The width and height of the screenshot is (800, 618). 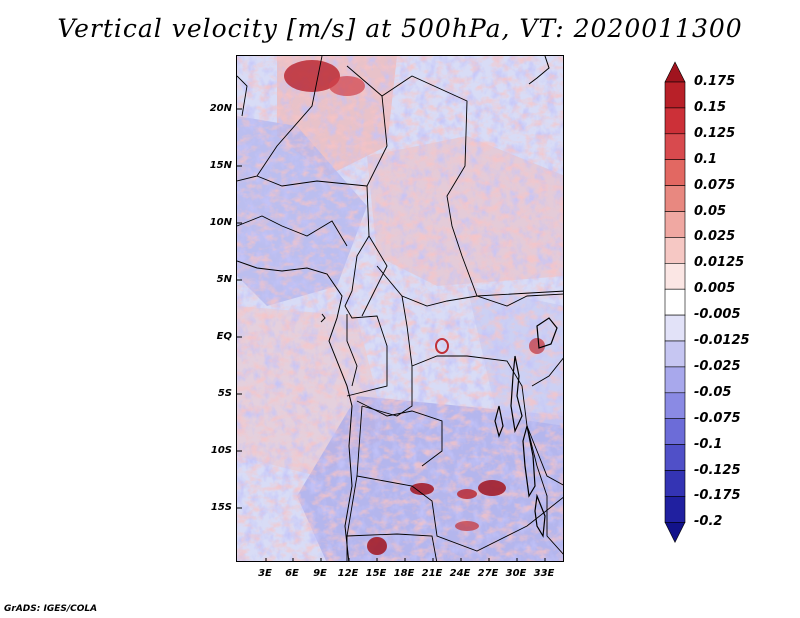 What do you see at coordinates (544, 573) in the screenshot?
I see `lon-label-33e: 33E` at bounding box center [544, 573].